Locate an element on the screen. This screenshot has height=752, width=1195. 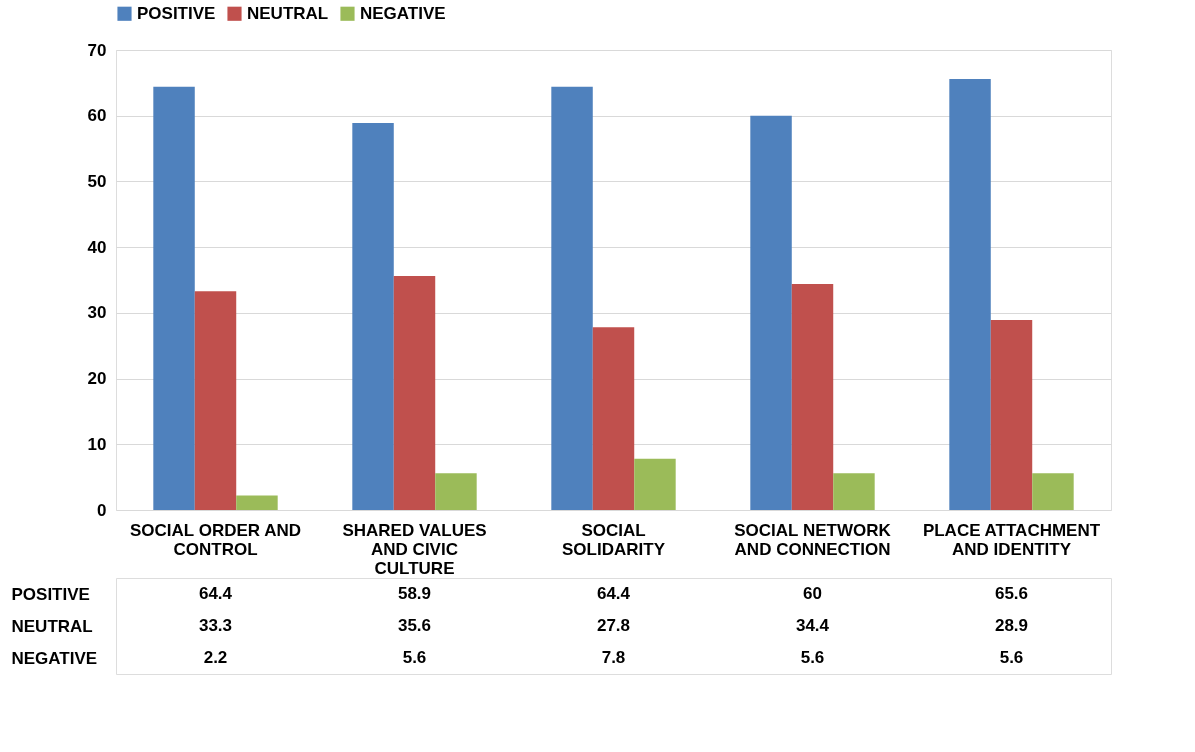
y-tick-label: 50 is located at coordinates (97, 181).